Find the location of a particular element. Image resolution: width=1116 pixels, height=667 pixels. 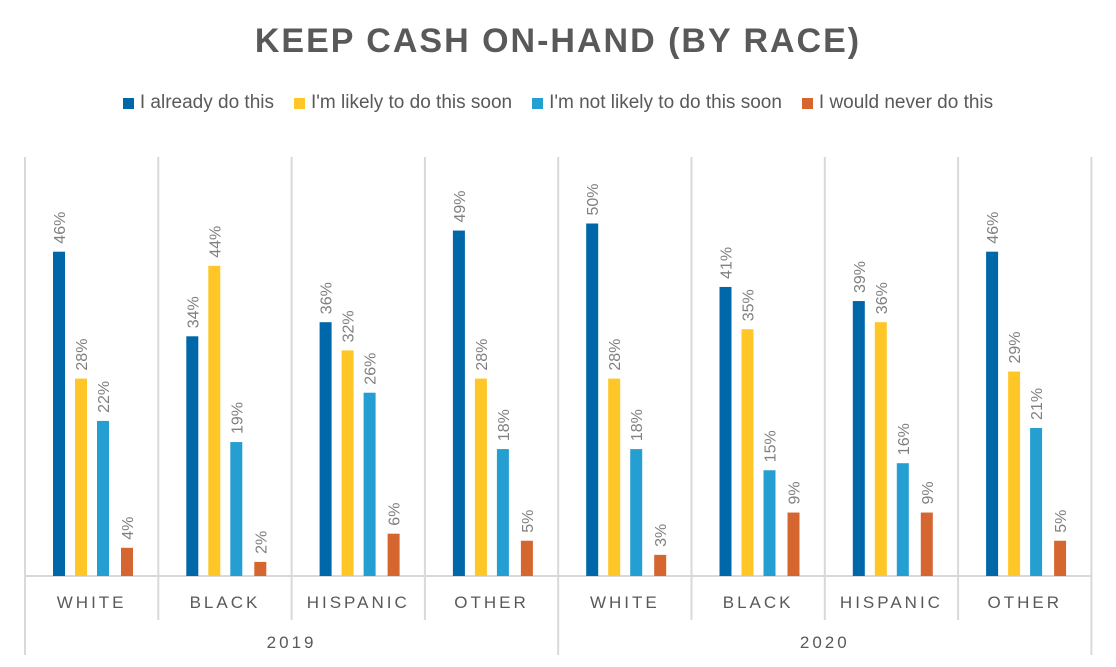

legend-item-likely: I'm likely to do this soon is located at coordinates (403, 103).